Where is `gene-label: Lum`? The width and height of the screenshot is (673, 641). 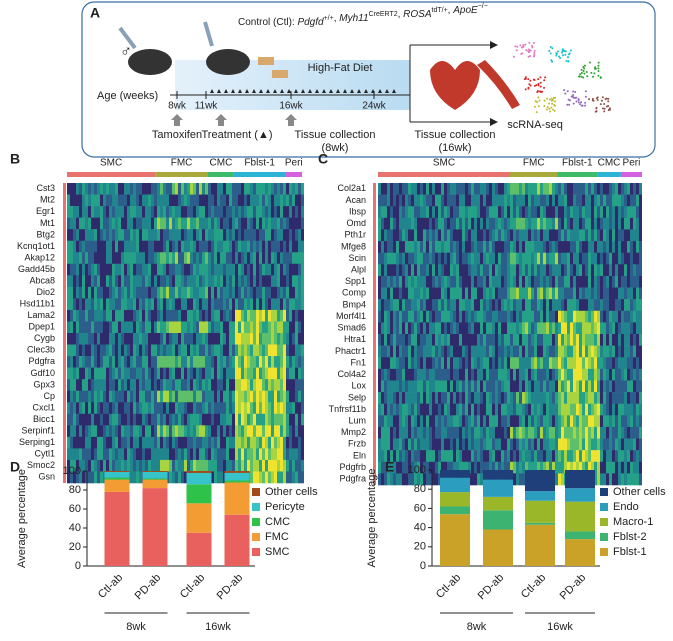 gene-label: Lum is located at coordinates (357, 420).